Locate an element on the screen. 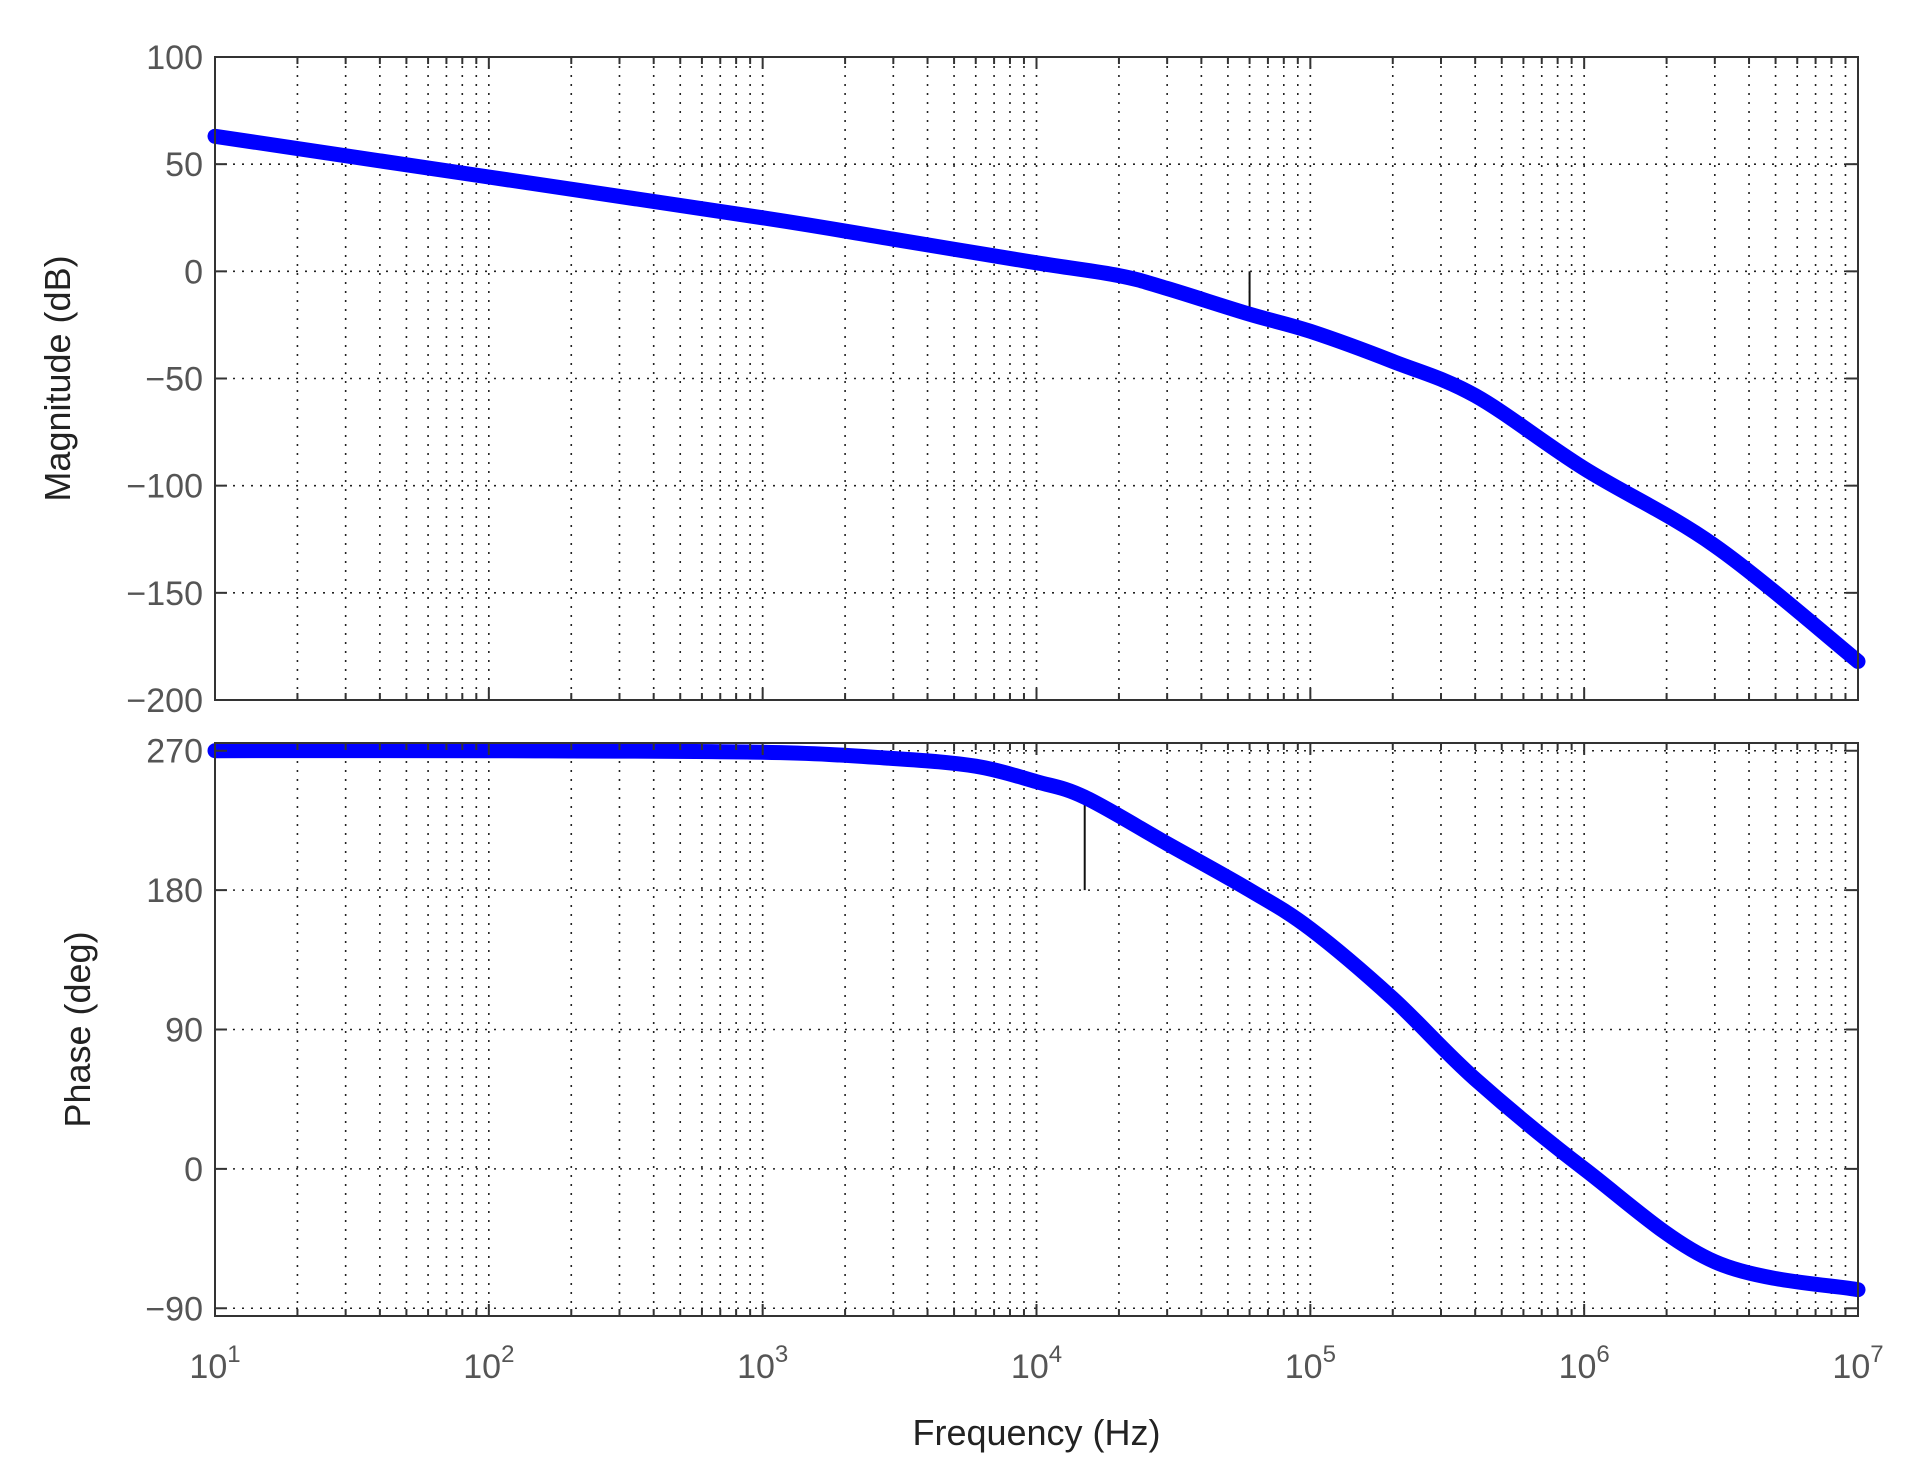  magnitude-y-tick-label: 50 is located at coordinates (184, 165).